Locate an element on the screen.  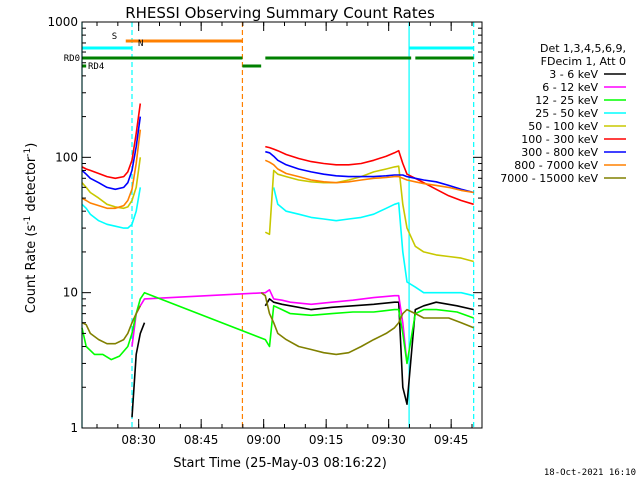
flag-label-rd0: RD0 is located at coordinates (72, 59).